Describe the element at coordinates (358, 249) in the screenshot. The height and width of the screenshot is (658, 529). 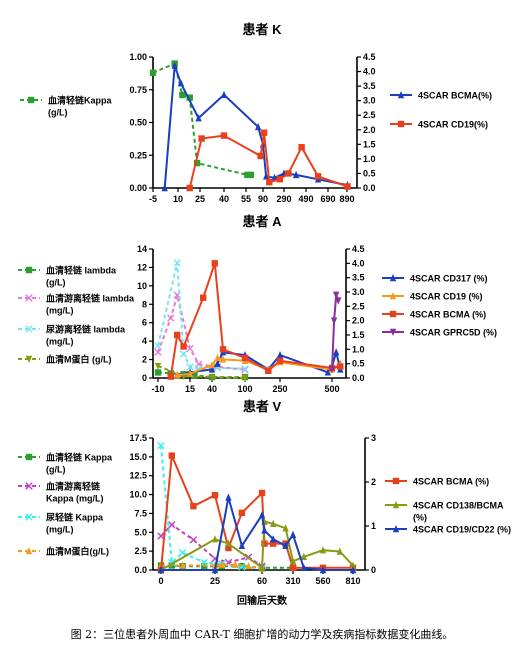
I see `right-y-tick-label: 4.5` at that location.